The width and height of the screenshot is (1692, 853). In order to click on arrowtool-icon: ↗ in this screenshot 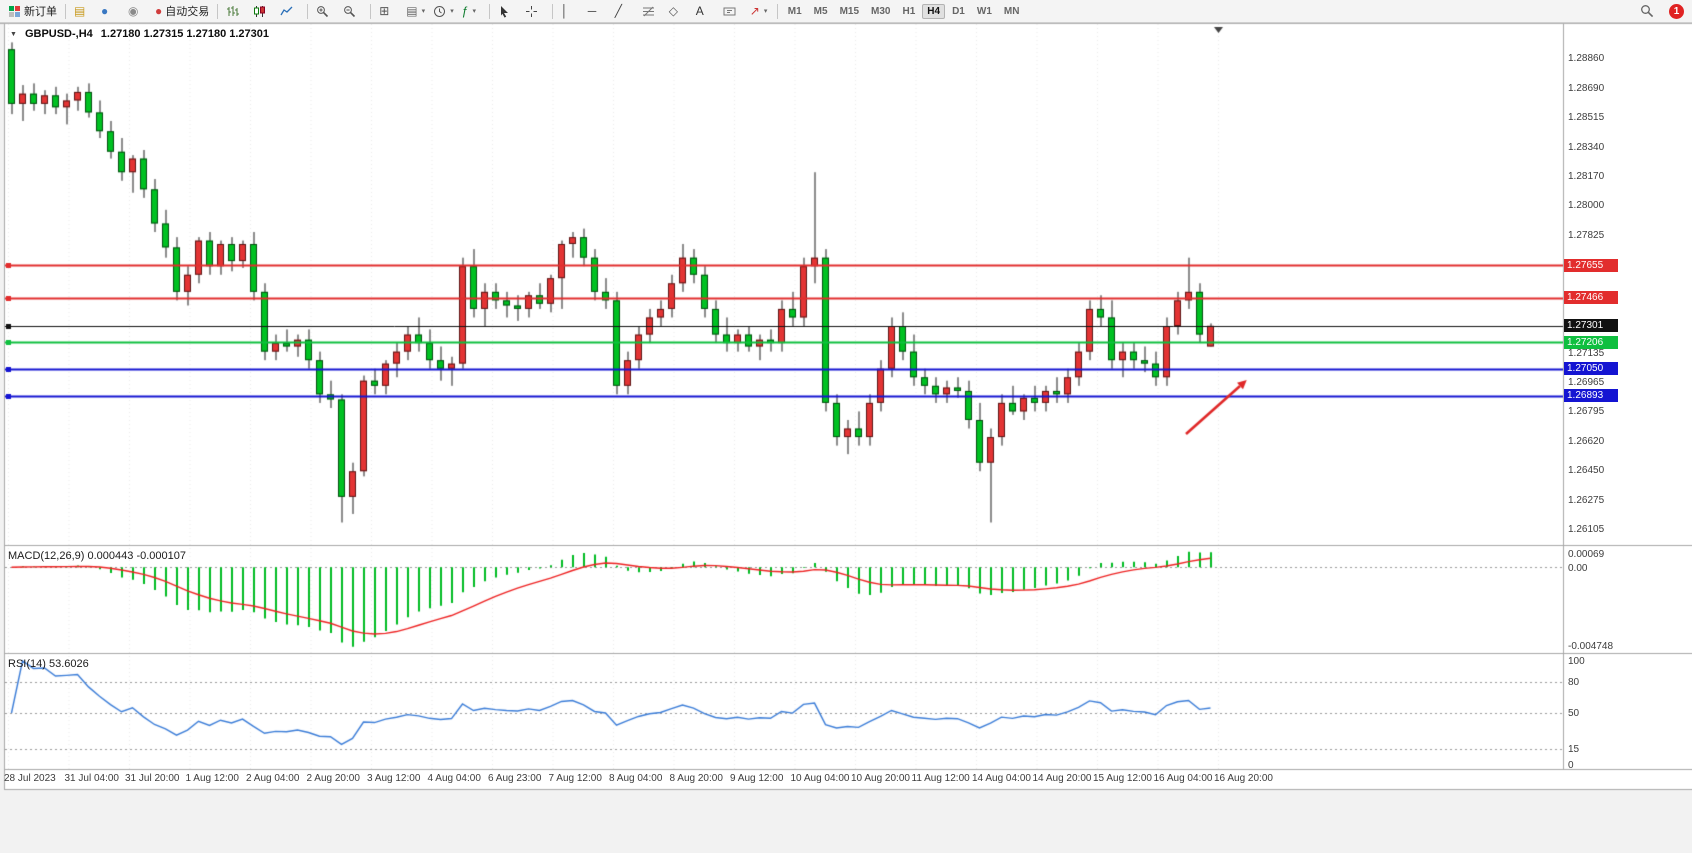, I will do `click(754, 11)`.